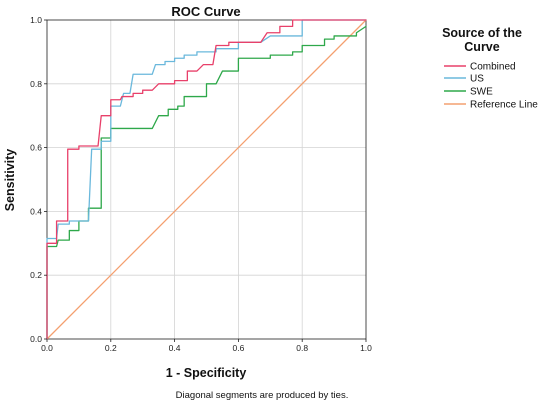 This screenshot has width=550, height=407. Describe the element at coordinates (206, 373) in the screenshot. I see `x-axis-label: 1 - Specificity` at that location.